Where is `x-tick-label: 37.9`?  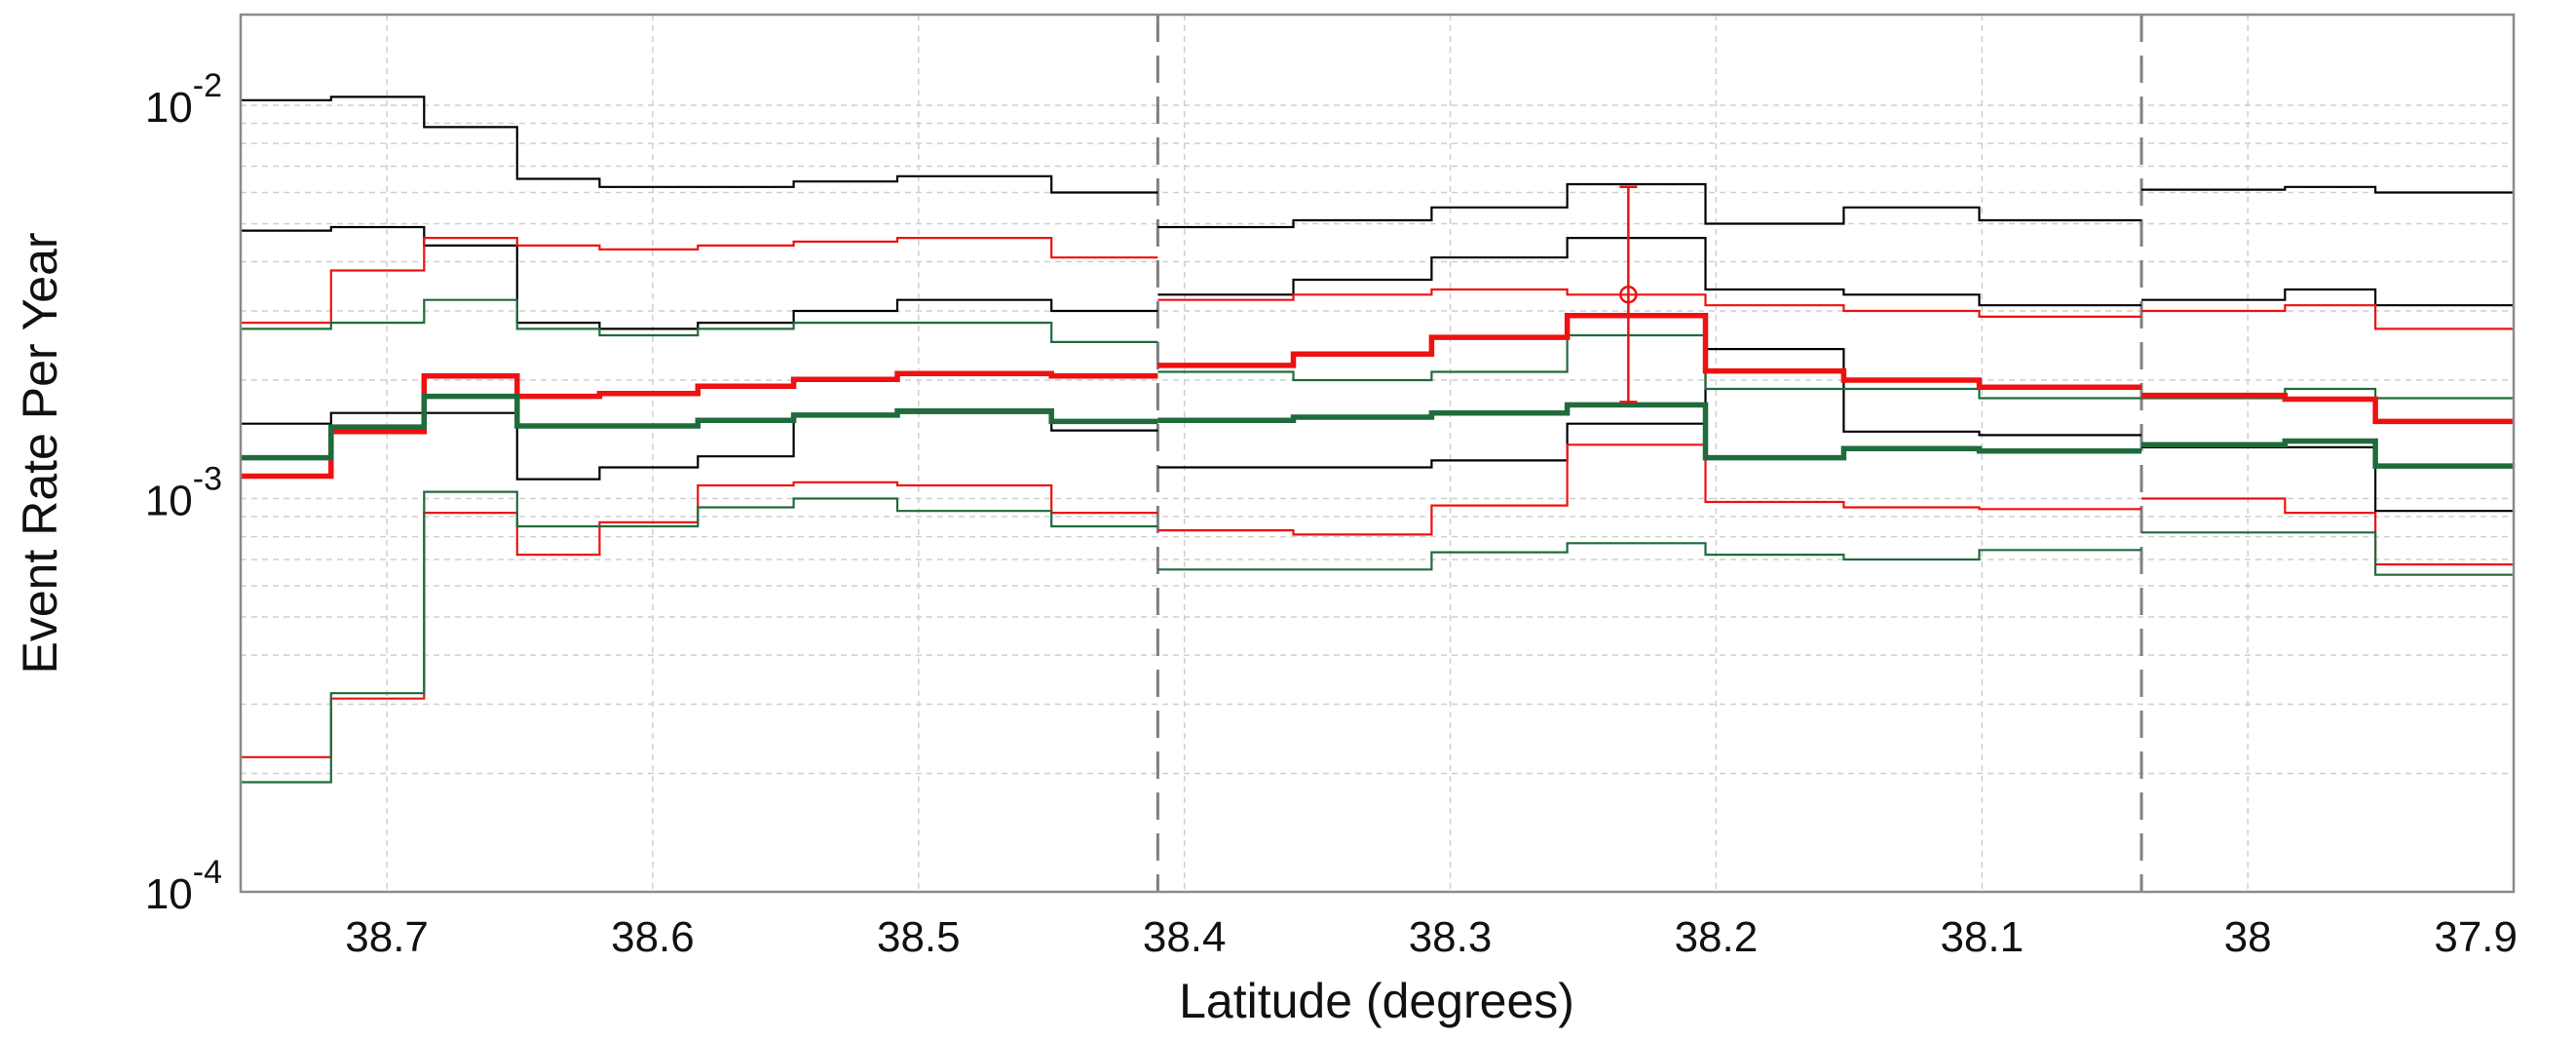 x-tick-label: 37.9 is located at coordinates (2476, 937).